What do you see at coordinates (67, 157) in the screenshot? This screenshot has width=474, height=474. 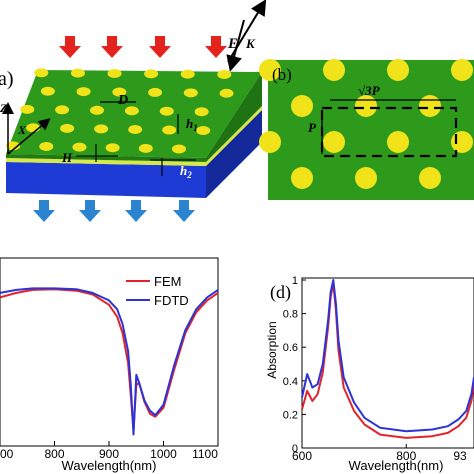 I see `h-label: H` at bounding box center [67, 157].